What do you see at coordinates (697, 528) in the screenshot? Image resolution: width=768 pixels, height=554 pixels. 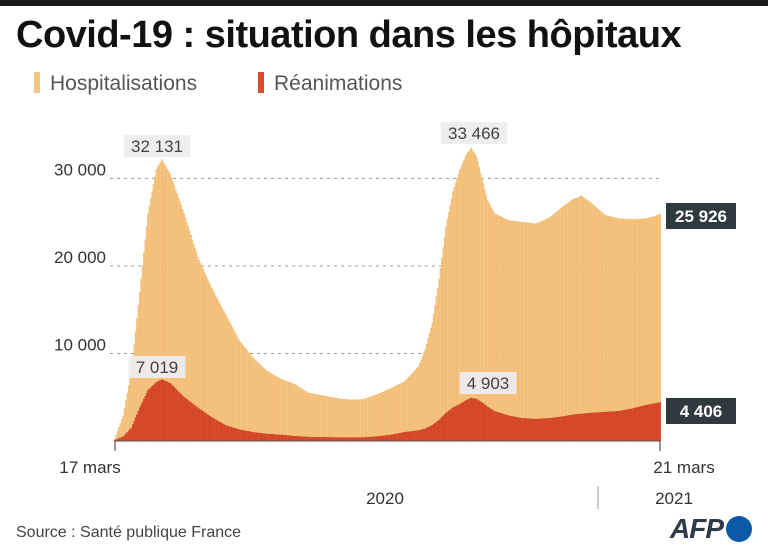 I see `afp-logo-text: AFP` at bounding box center [697, 528].